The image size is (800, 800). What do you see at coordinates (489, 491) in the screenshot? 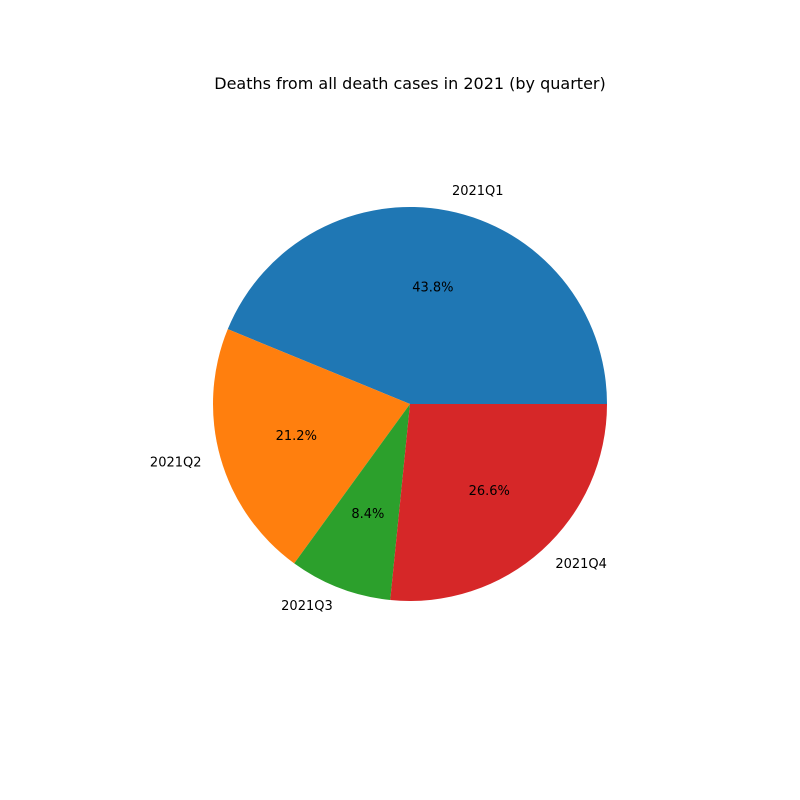
I see `percent-label-2021q4: 26.6%` at bounding box center [489, 491].